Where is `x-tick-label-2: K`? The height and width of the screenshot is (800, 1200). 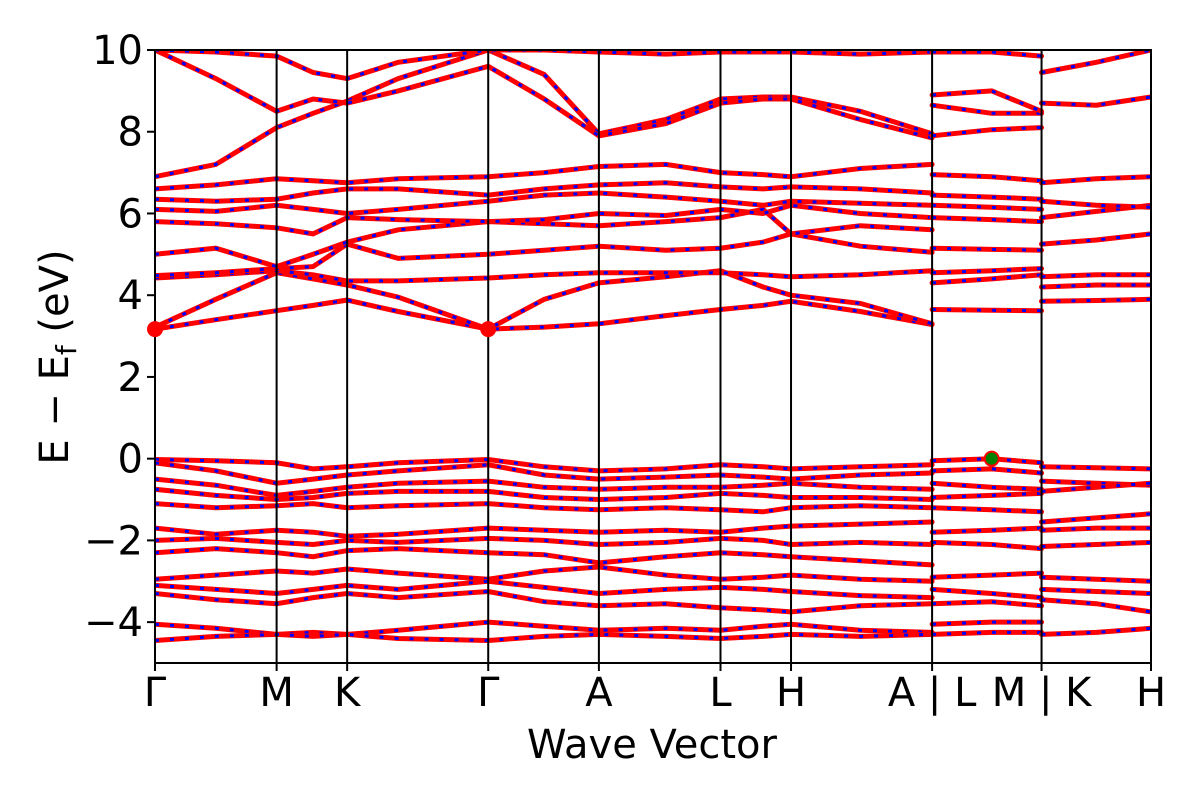 x-tick-label-2: K is located at coordinates (348, 693).